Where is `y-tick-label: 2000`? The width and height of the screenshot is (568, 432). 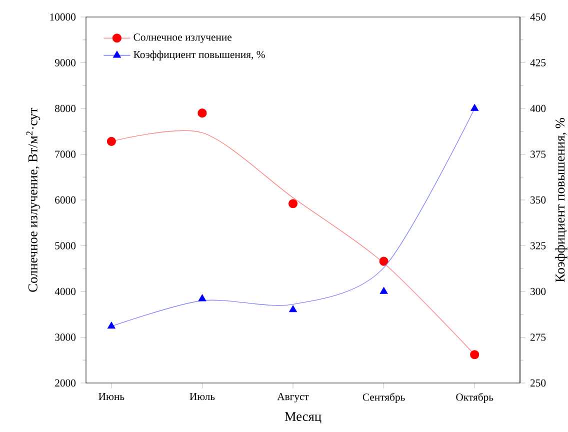
y-tick-label: 2000 is located at coordinates (65, 383).